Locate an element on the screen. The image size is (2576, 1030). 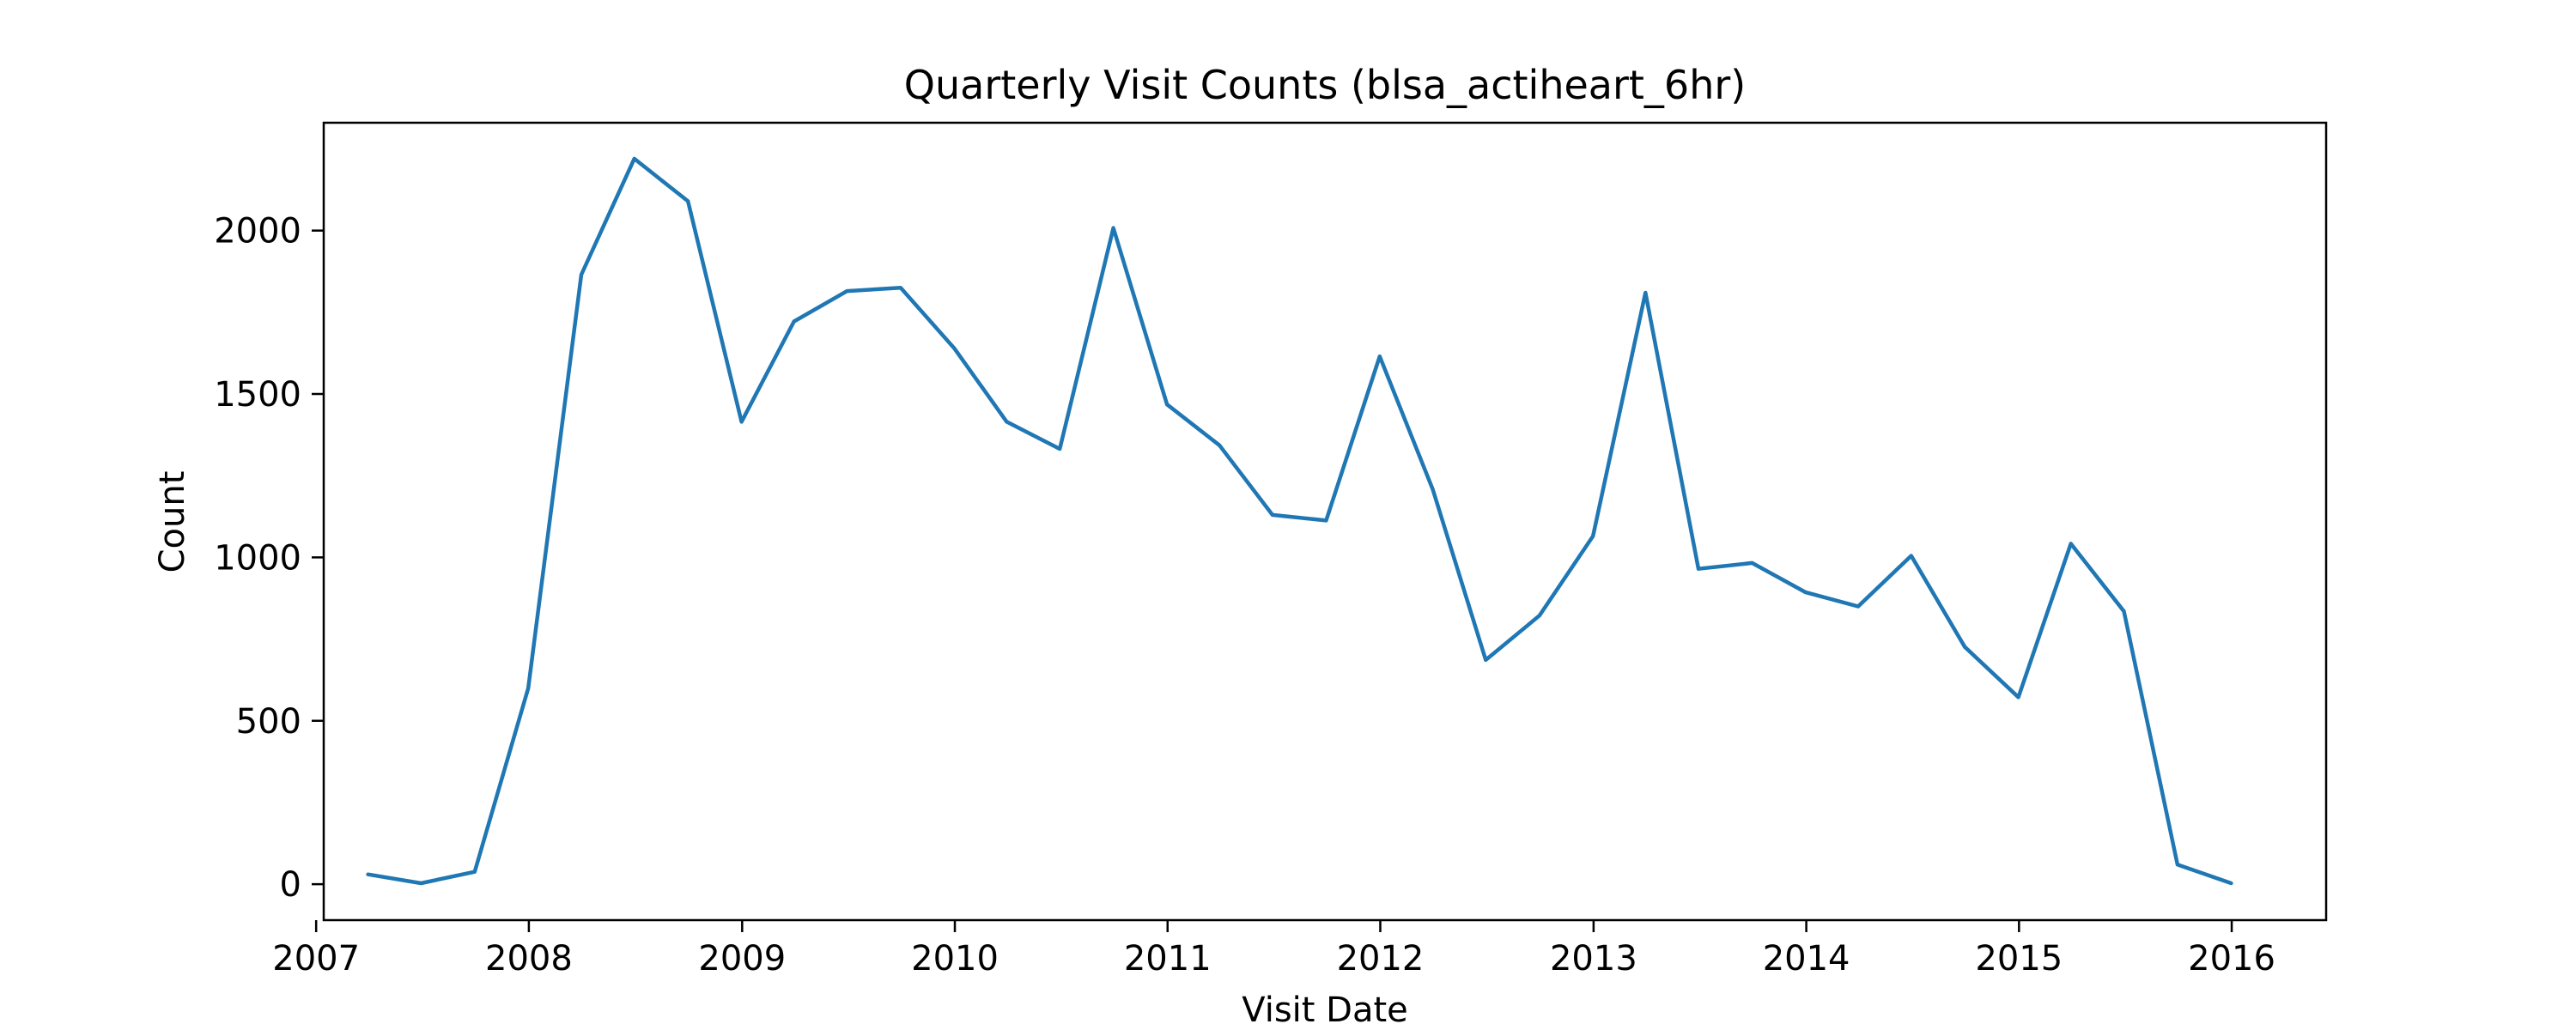
y-tick-label: 2000 is located at coordinates (258, 231).